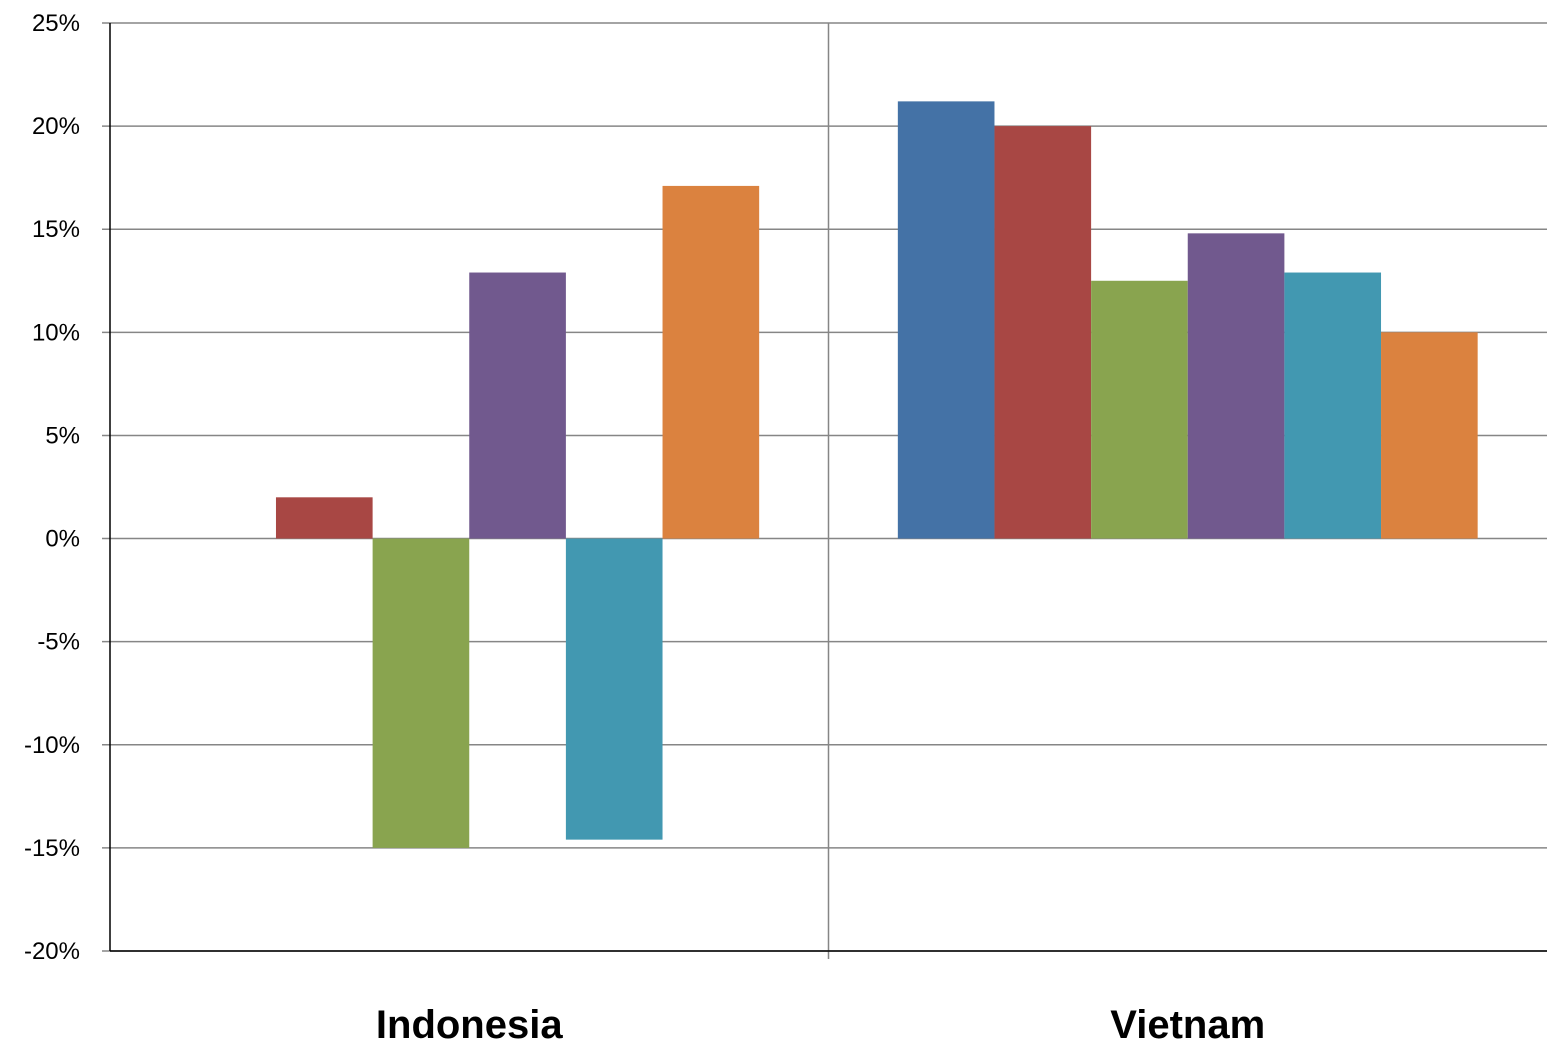 The width and height of the screenshot is (1547, 1043). Describe the element at coordinates (1187, 1023) in the screenshot. I see `category-label: Vietnam` at that location.